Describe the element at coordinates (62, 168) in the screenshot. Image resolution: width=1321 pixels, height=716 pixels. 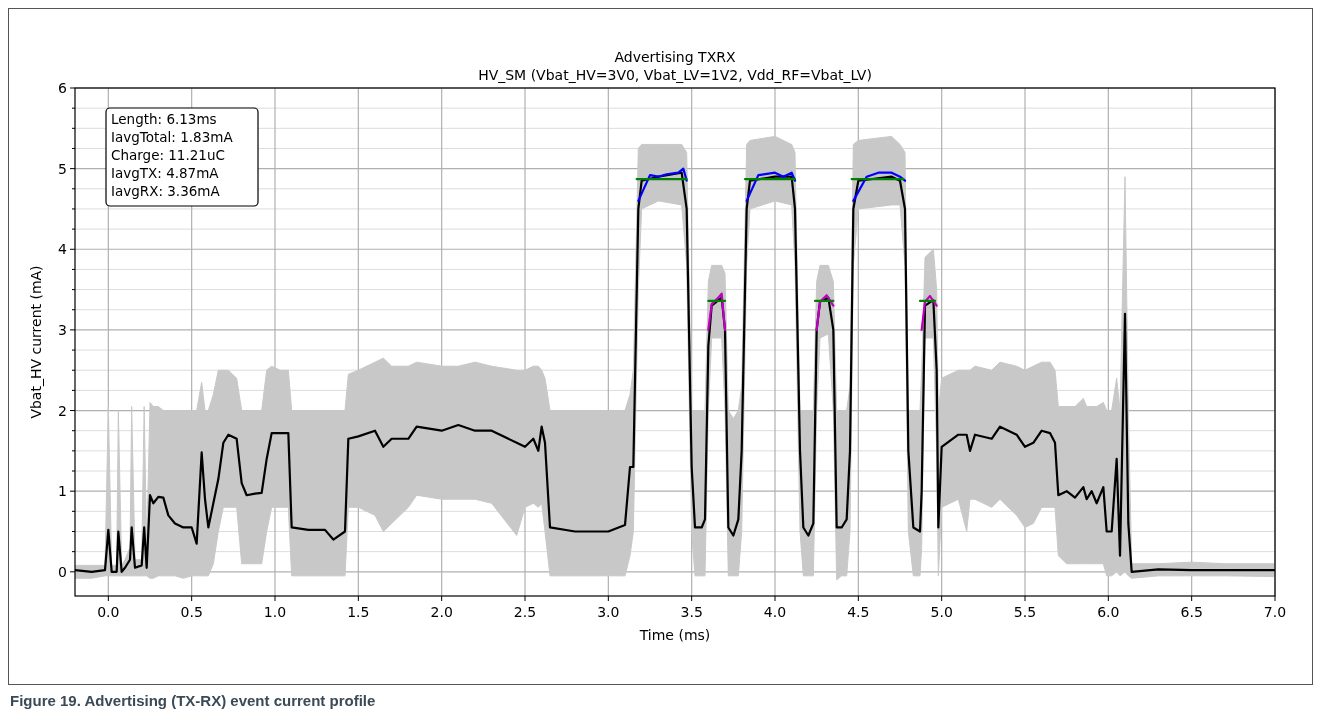
I see `y-tick-label: 5` at that location.